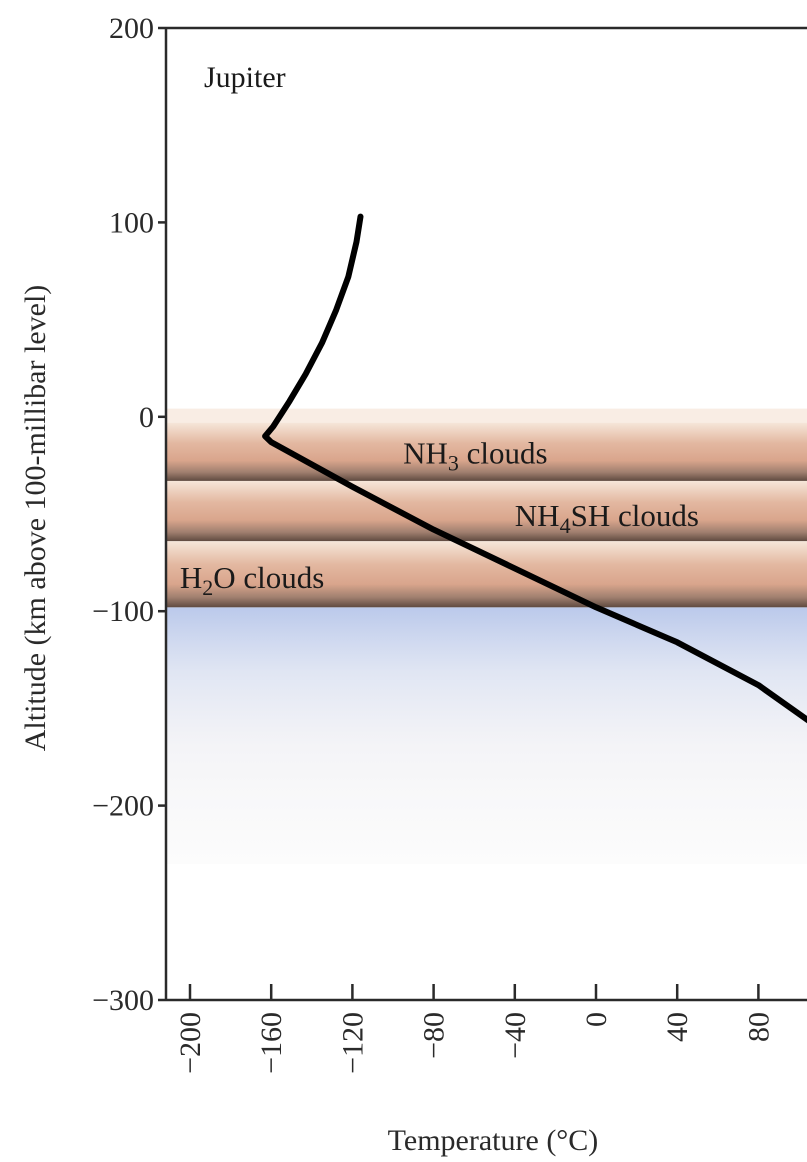 Image resolution: width=807 pixels, height=1162 pixels. I want to click on x-axis-title: Temperature (°C), so click(493, 1140).